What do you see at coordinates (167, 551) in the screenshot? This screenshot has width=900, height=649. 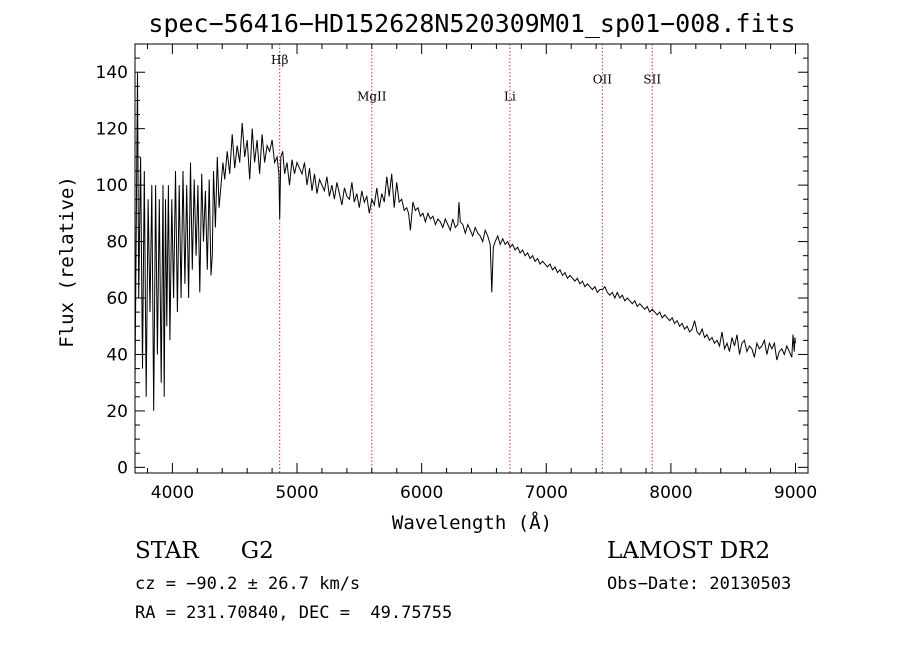 I see `object-label: STAR` at bounding box center [167, 551].